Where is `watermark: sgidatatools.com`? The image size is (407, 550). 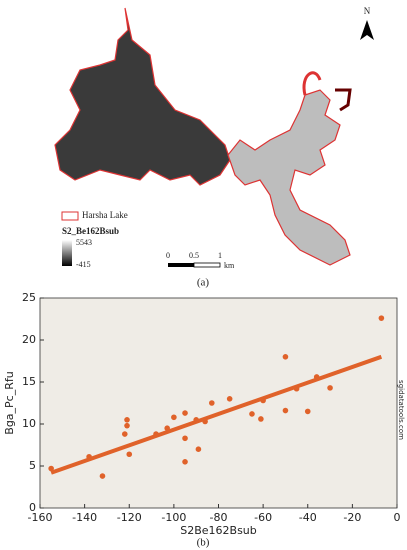 watermark: sgidatatools.com is located at coordinates (401, 410).